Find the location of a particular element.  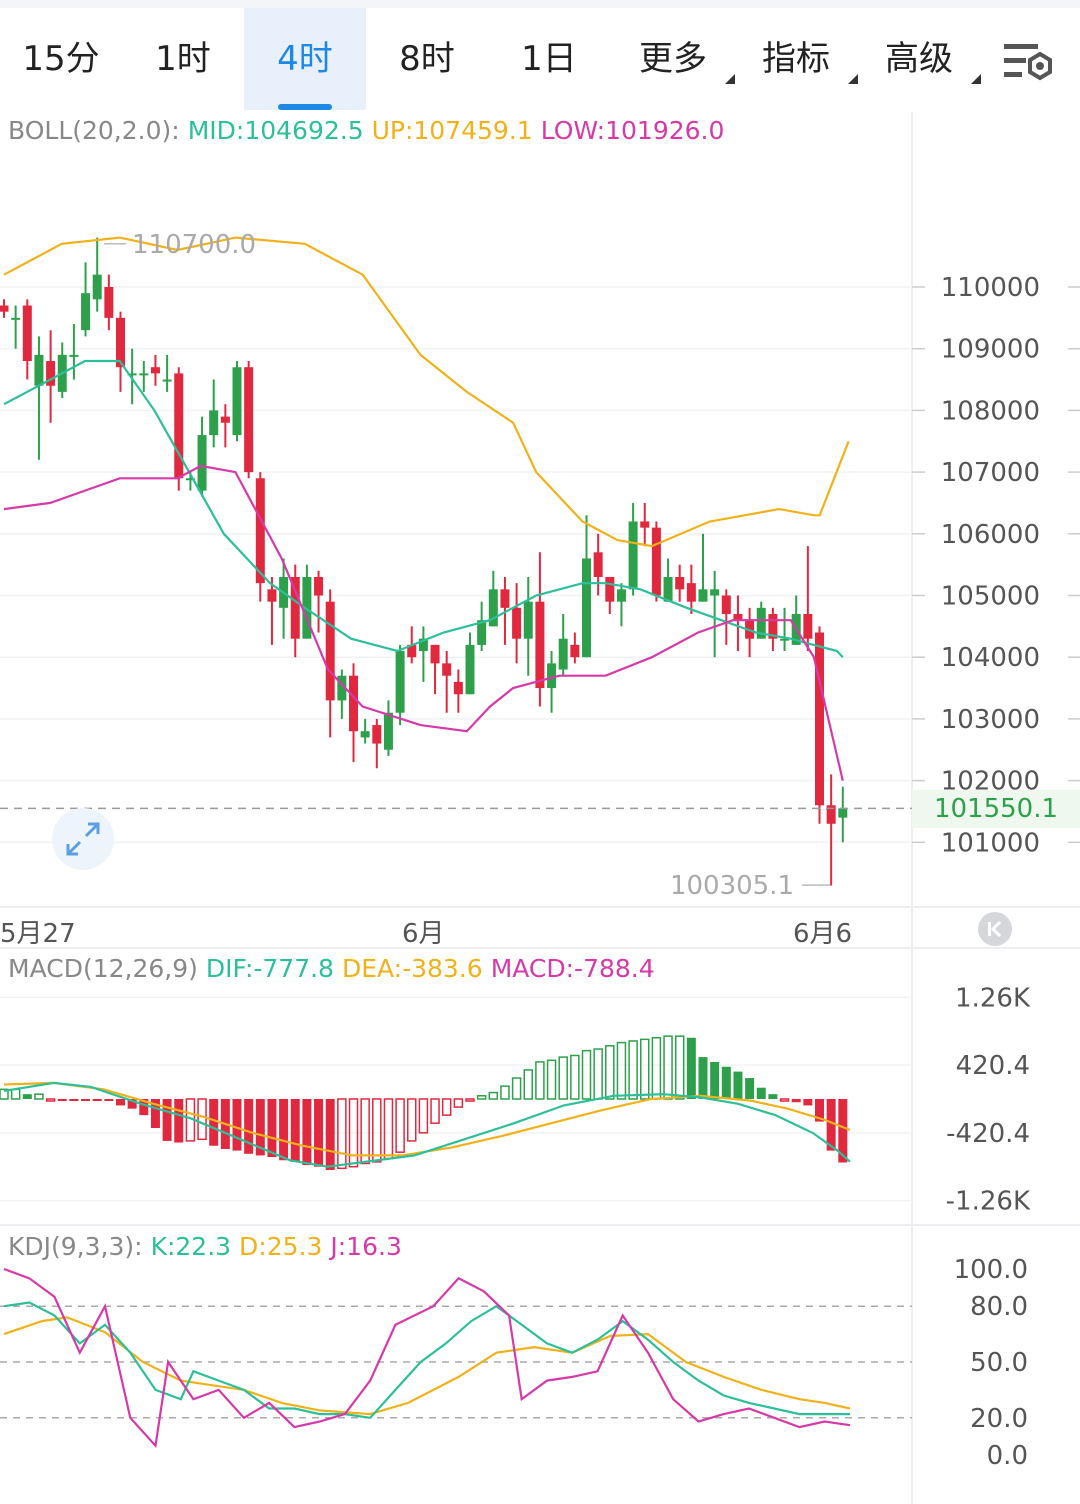

tab-advanced: 高级 is located at coordinates (926, 59).